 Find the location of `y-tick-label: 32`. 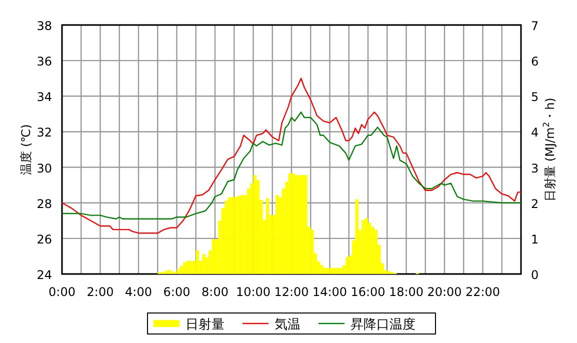

y-tick-label: 32 is located at coordinates (44, 133).